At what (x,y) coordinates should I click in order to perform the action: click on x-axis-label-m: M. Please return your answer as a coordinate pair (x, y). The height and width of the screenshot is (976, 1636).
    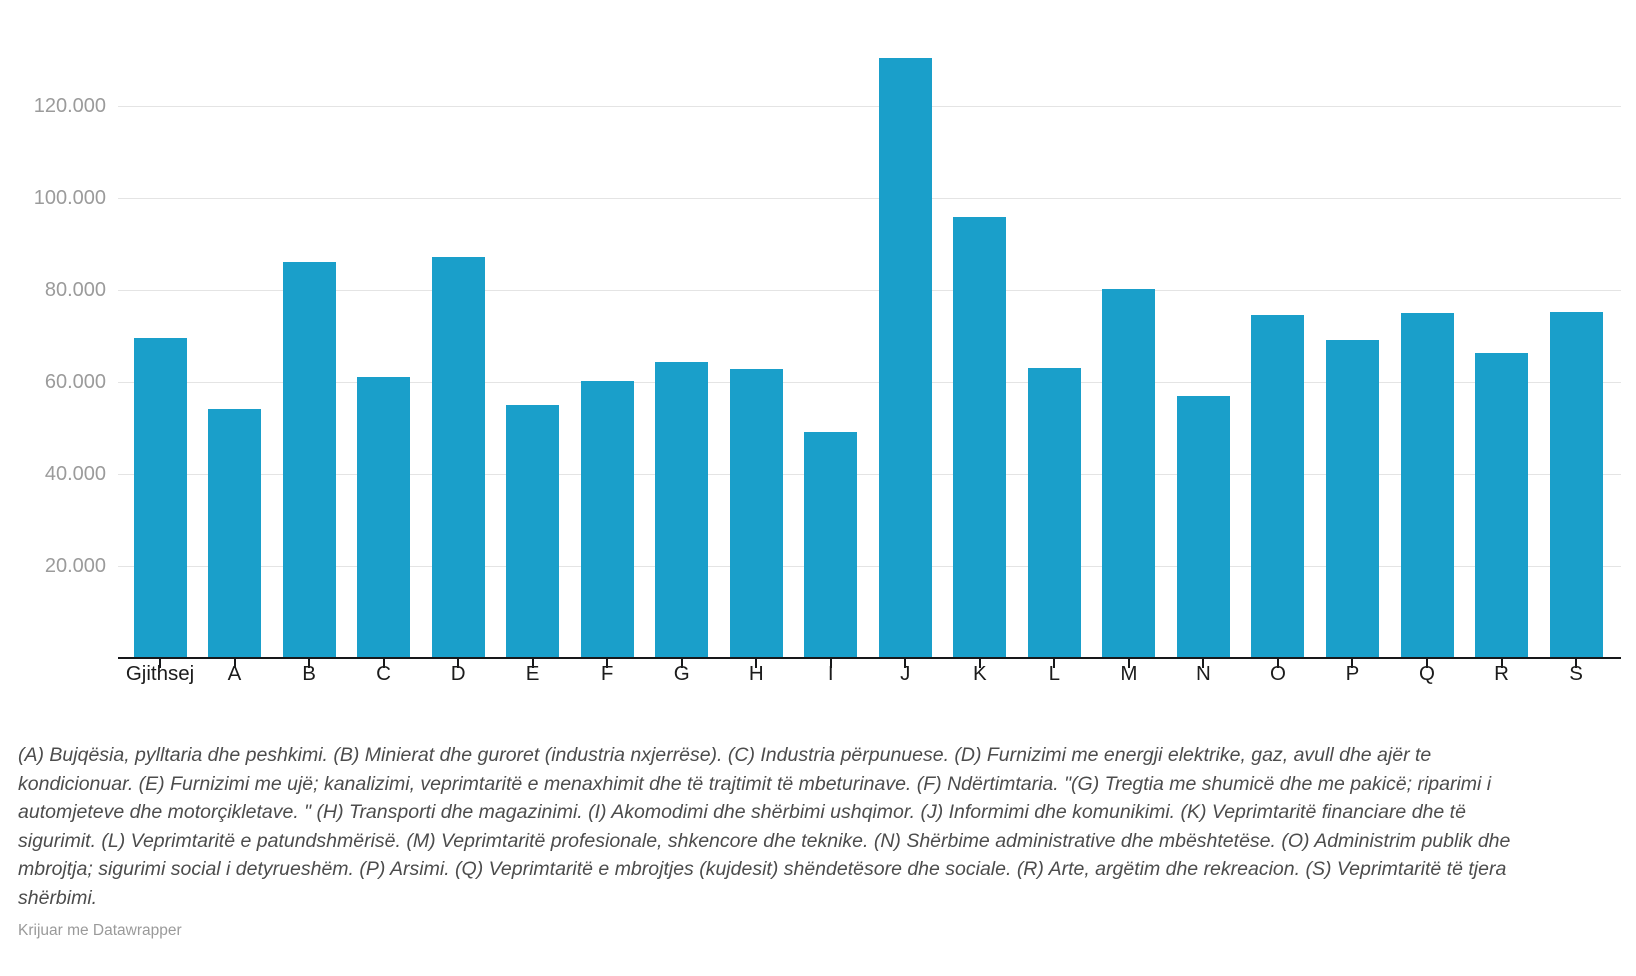
    Looking at the image, I should click on (1129, 673).